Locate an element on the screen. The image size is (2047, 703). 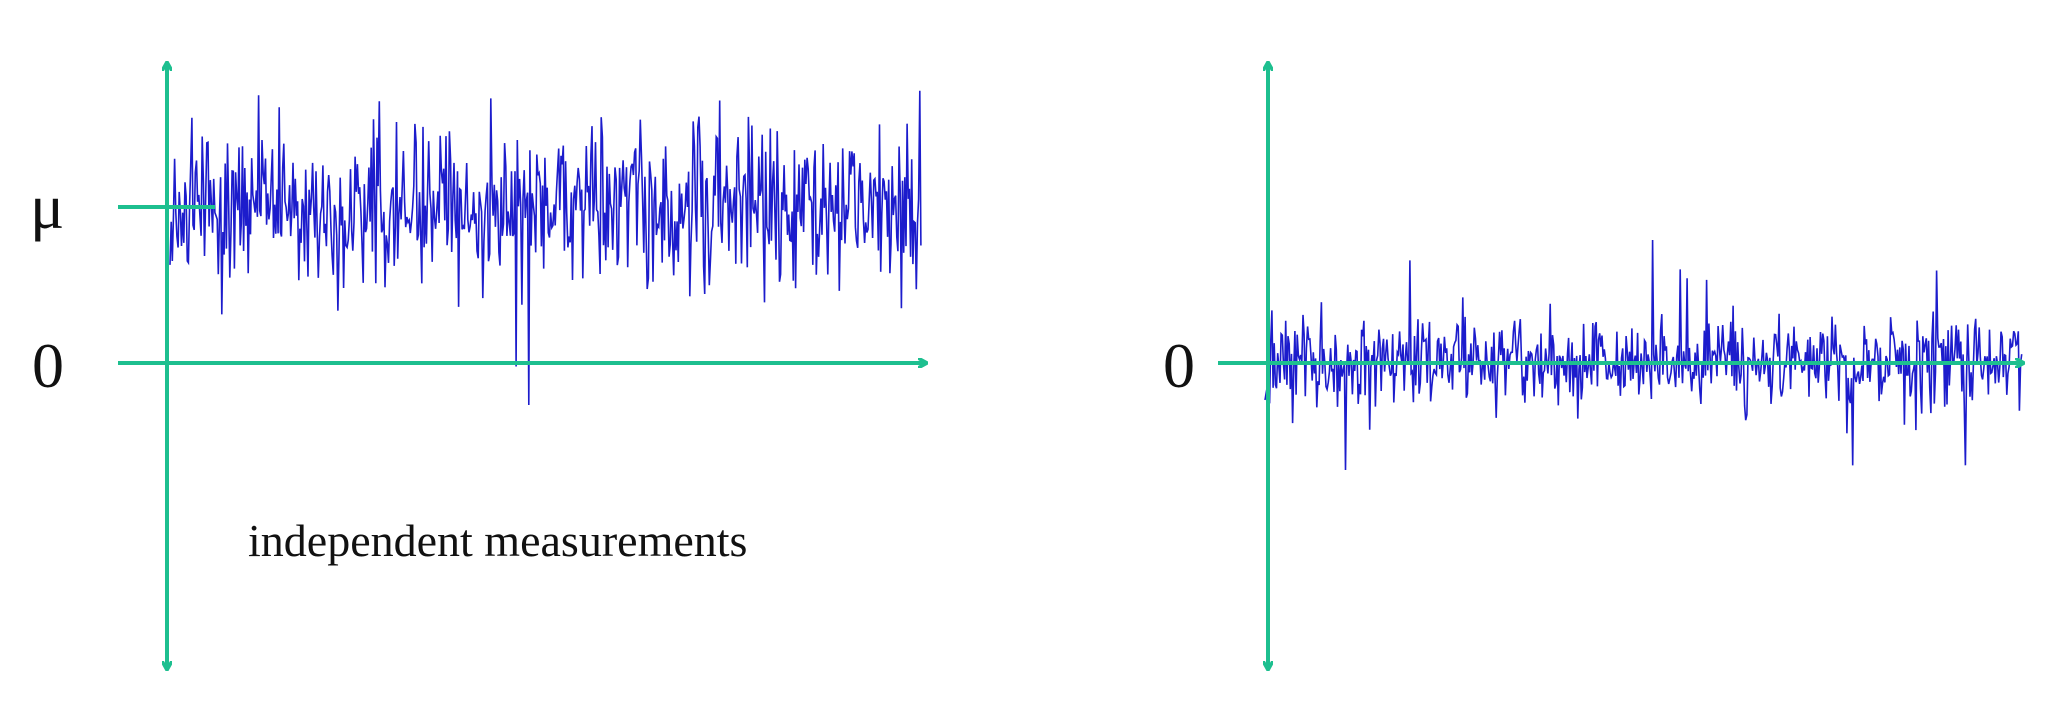
right-noise-signal is located at coordinates (1643, 355).